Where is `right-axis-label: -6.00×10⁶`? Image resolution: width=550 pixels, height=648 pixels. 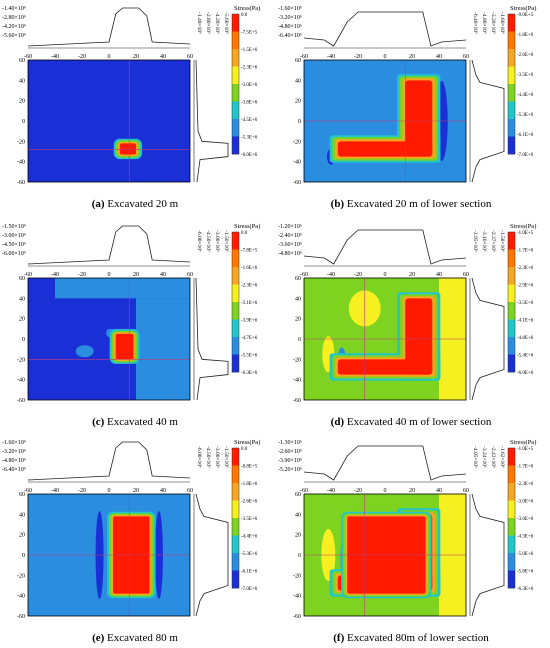 right-axis-label: -6.00×10⁶ is located at coordinates (199, 457).